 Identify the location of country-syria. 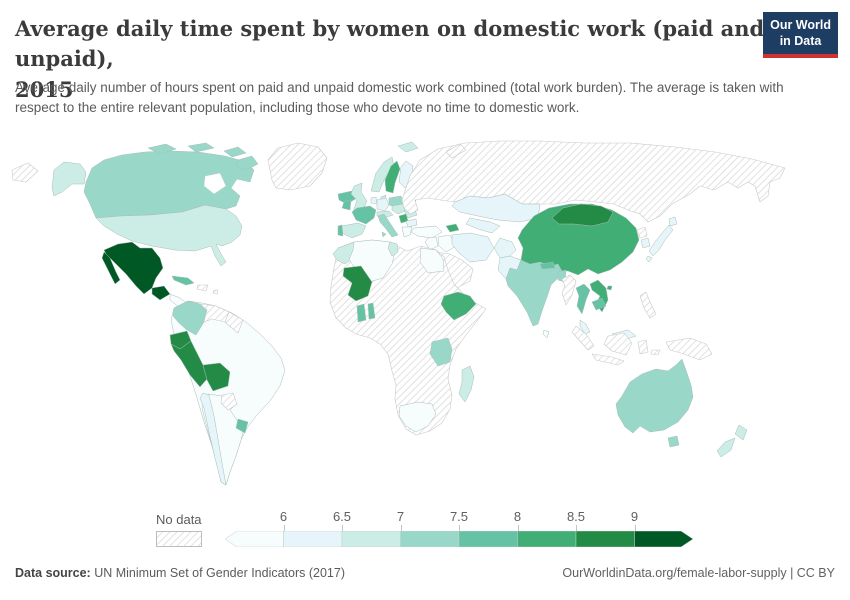
(431, 243).